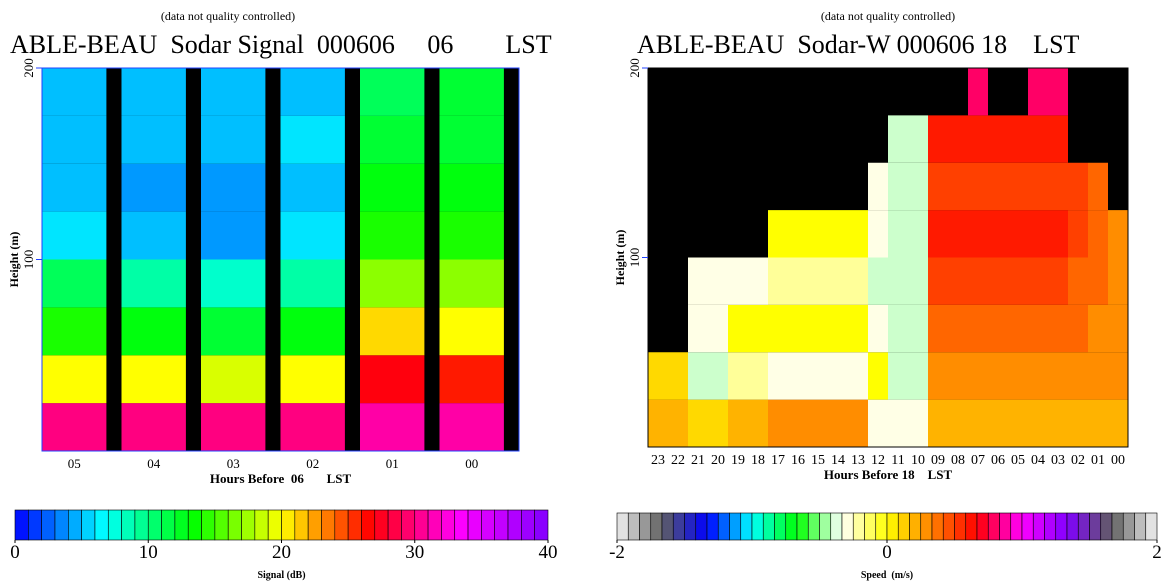 The height and width of the screenshot is (583, 1165). I want to click on colorbar-tick-label: 0, so click(887, 552).